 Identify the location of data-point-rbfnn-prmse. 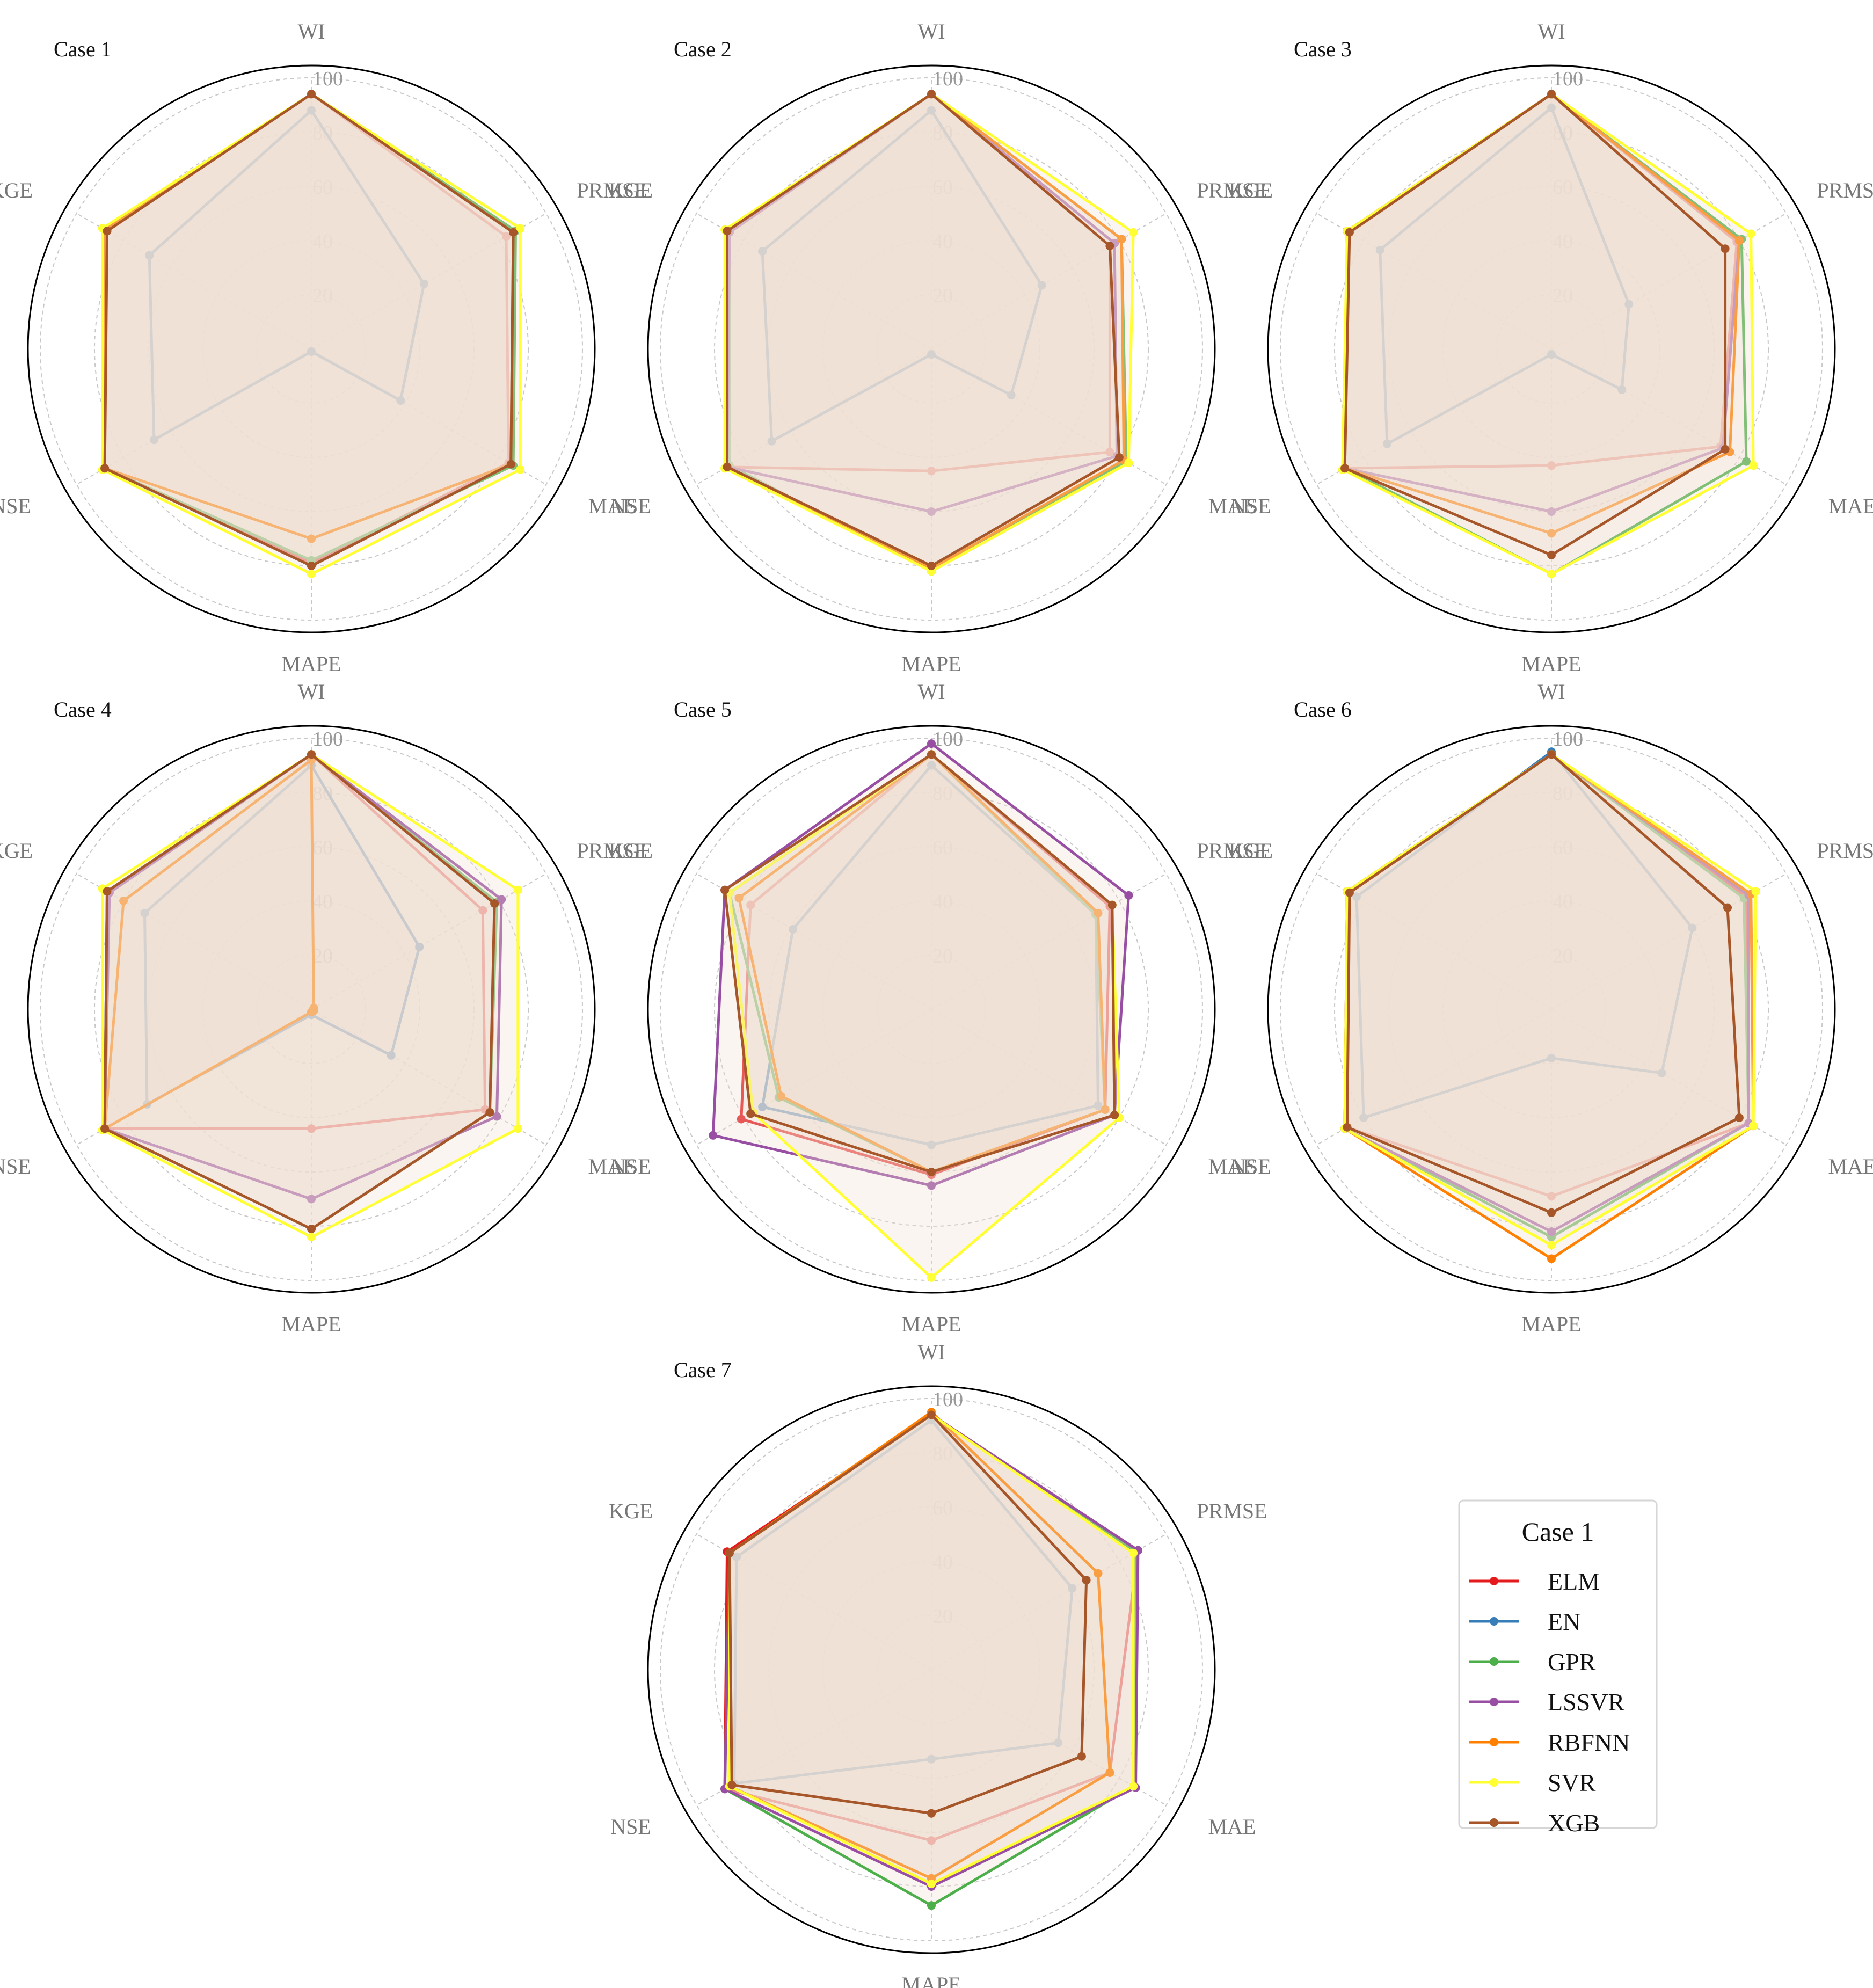
(1739, 241).